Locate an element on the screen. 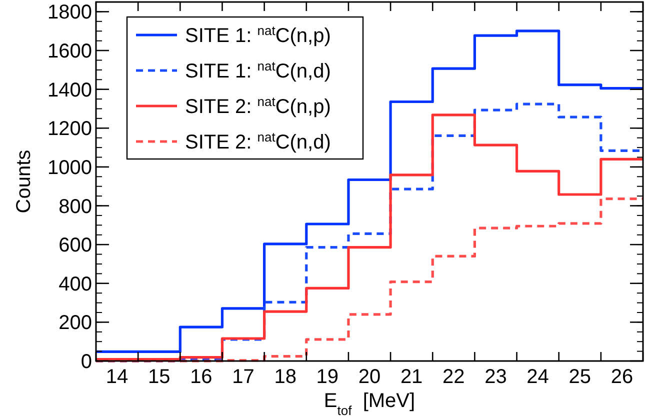 This screenshot has height=416, width=665. legend-label: SITE 2: $^{nat}$C(n,d) is located at coordinates (258, 141).